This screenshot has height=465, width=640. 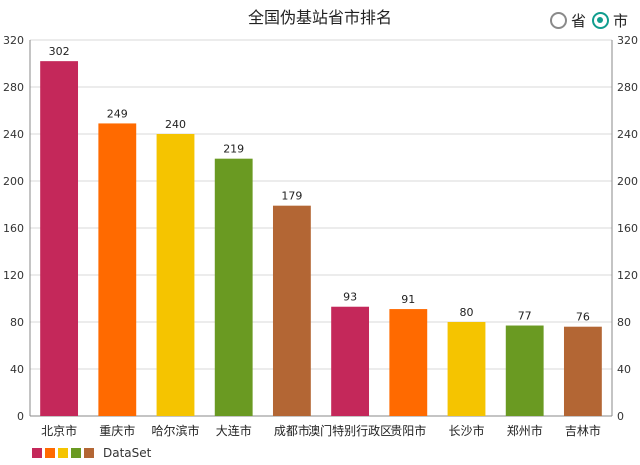 What do you see at coordinates (627, 134) in the screenshot?
I see `y-tick-label-right: 240` at bounding box center [627, 134].